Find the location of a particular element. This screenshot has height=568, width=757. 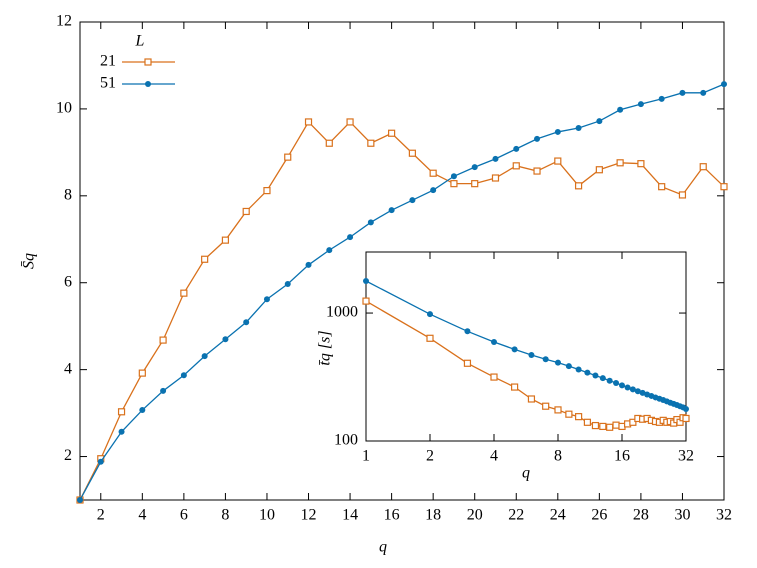

y-tick-label: 10 is located at coordinates (64, 108).